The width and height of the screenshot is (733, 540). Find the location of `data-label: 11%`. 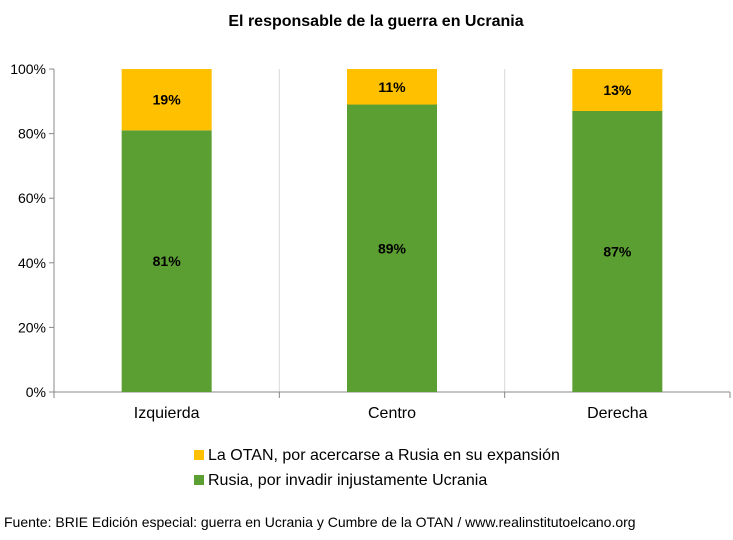

data-label: 11% is located at coordinates (392, 87).